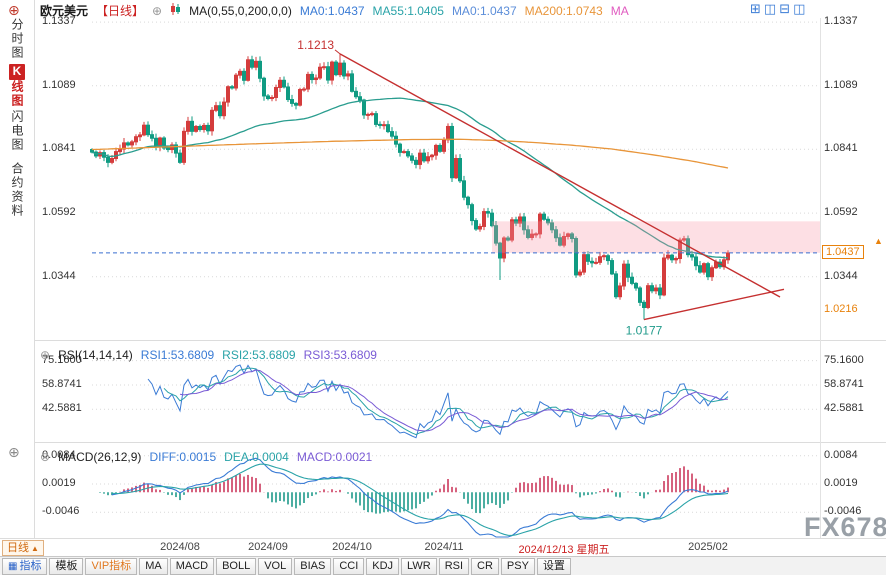 The height and width of the screenshot is (575, 886). What do you see at coordinates (799, 8) in the screenshot?
I see `layout-grid-icon-4: ◫` at bounding box center [799, 8].